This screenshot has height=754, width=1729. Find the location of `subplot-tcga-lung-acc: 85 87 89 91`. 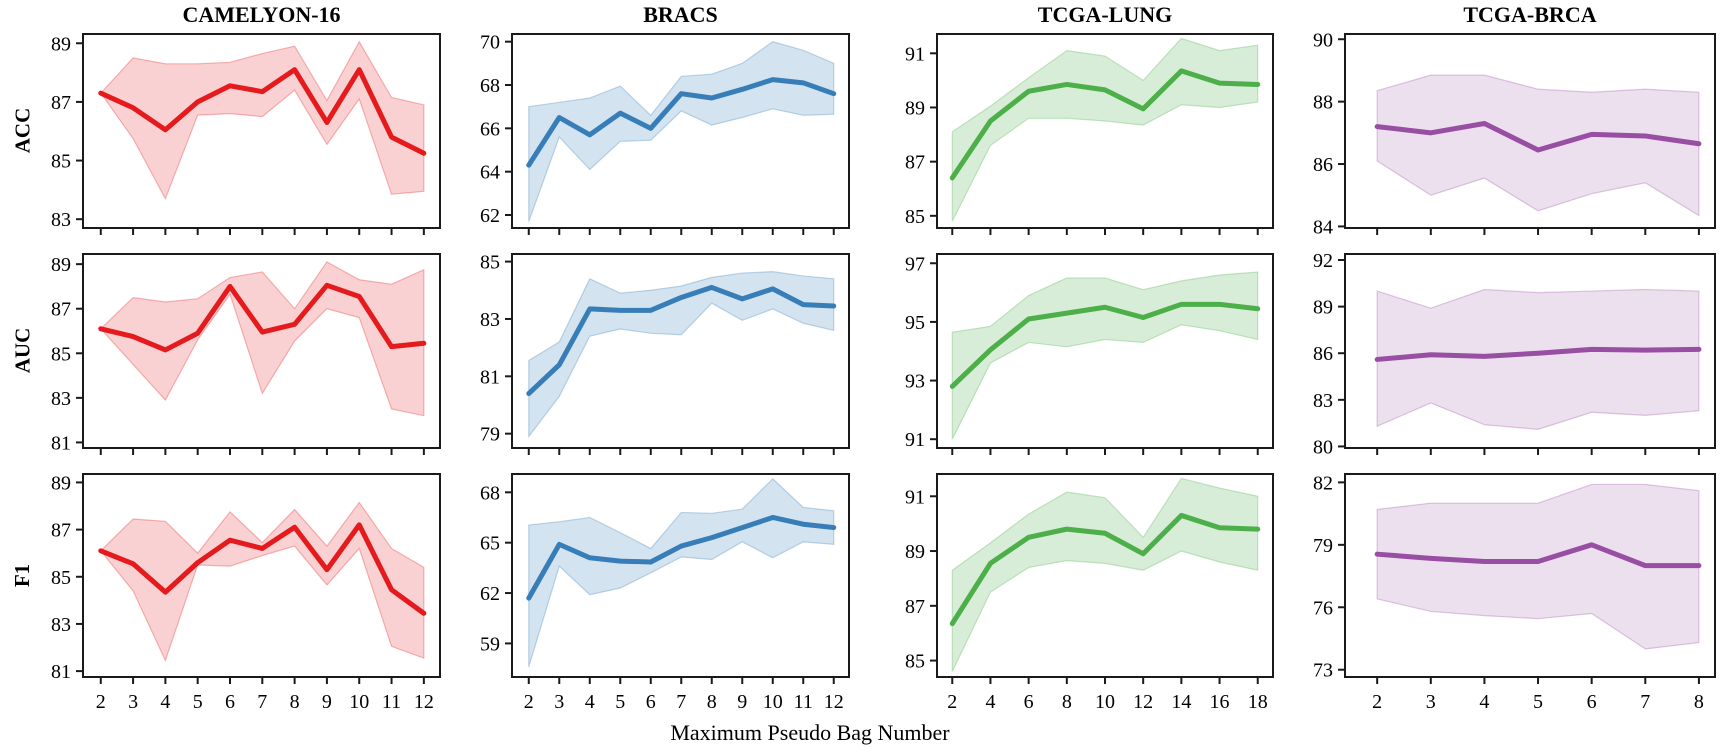

subplot-tcga-lung-acc: 85 87 89 91 is located at coordinates (1077, 135).